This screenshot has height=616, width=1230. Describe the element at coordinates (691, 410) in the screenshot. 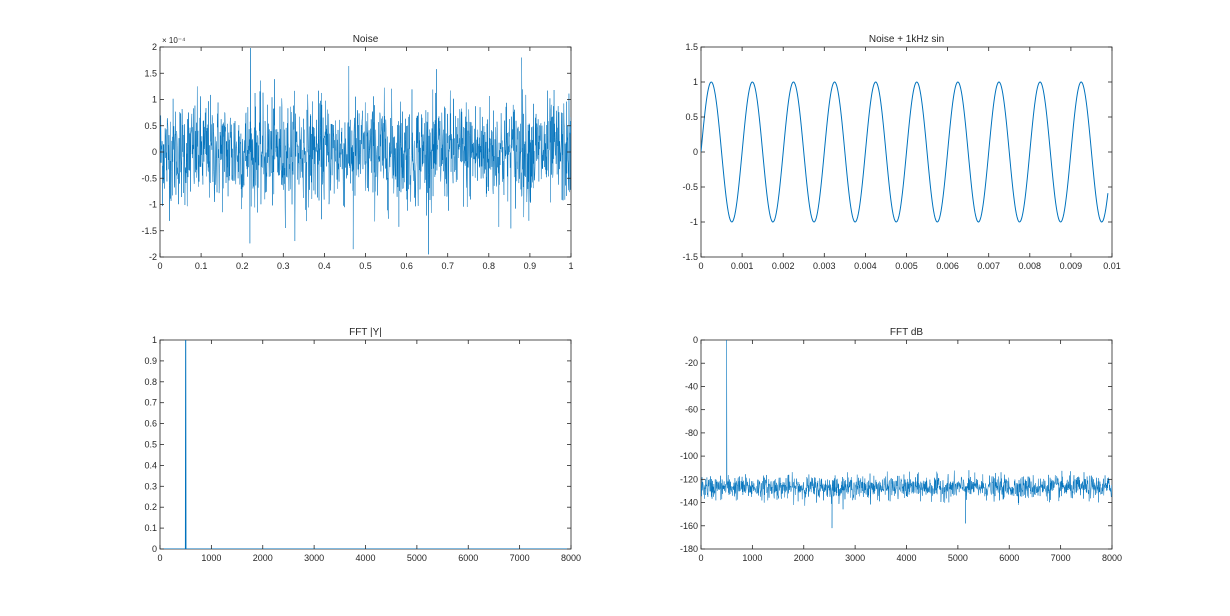

I see `y-tick-label: -60` at that location.